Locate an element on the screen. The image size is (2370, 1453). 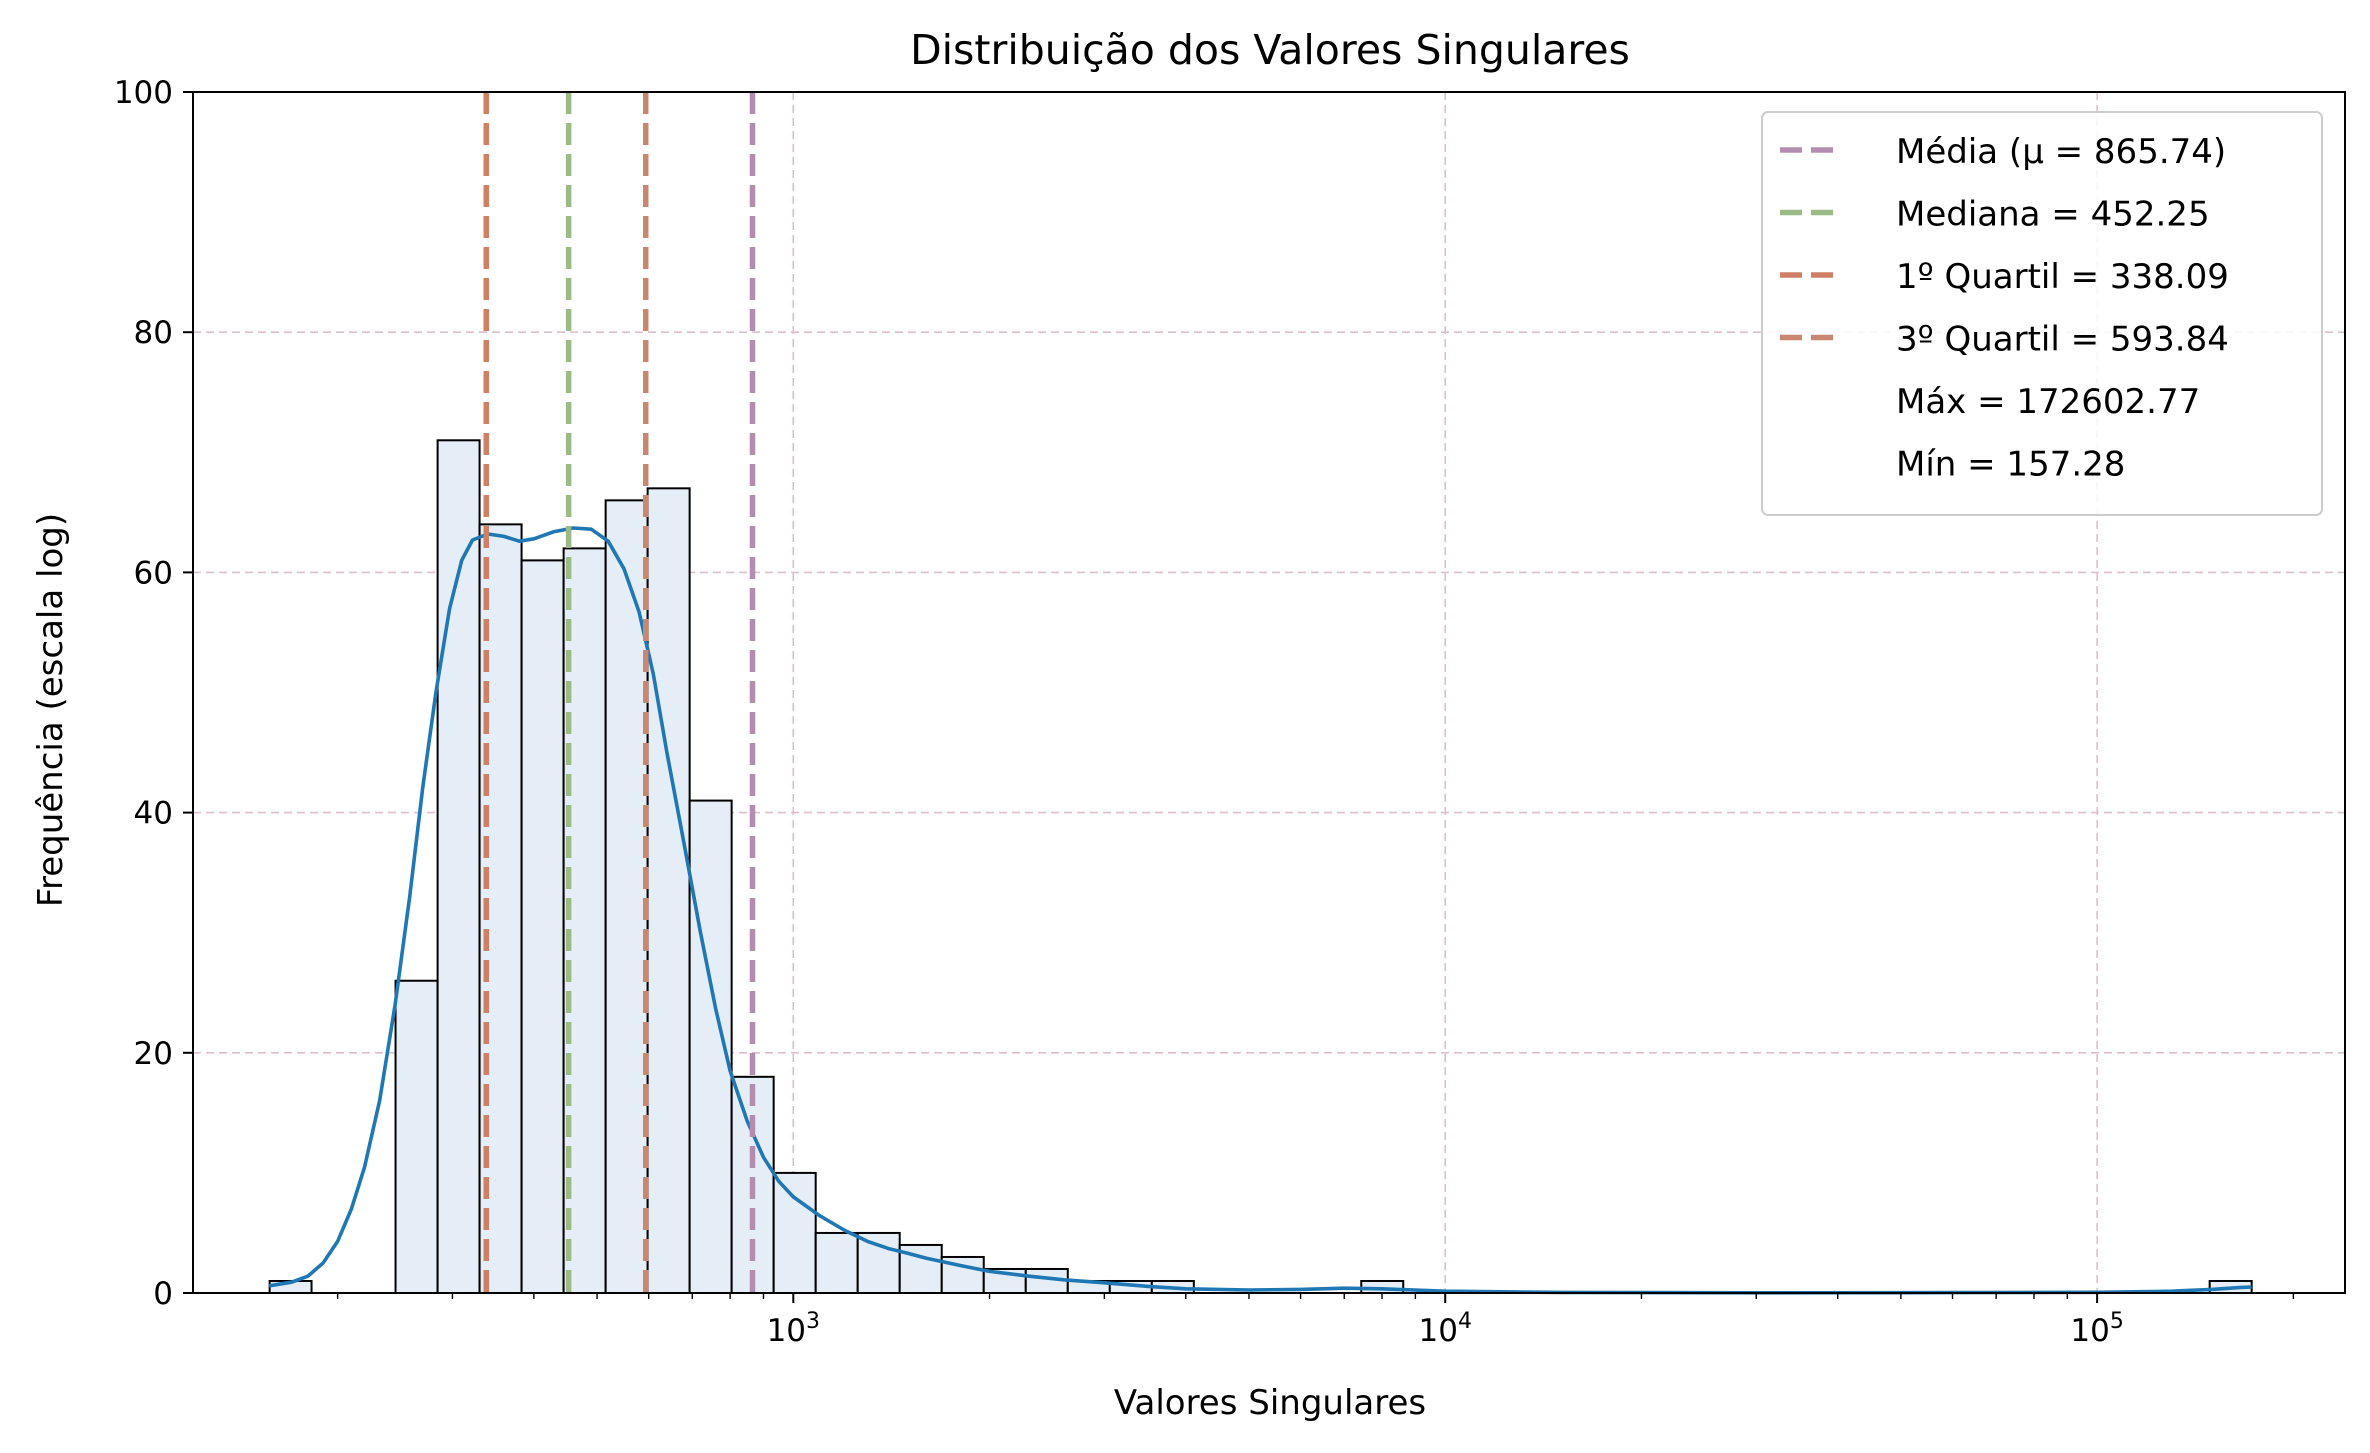
x-tick-label: 10³ is located at coordinates (793, 1329).